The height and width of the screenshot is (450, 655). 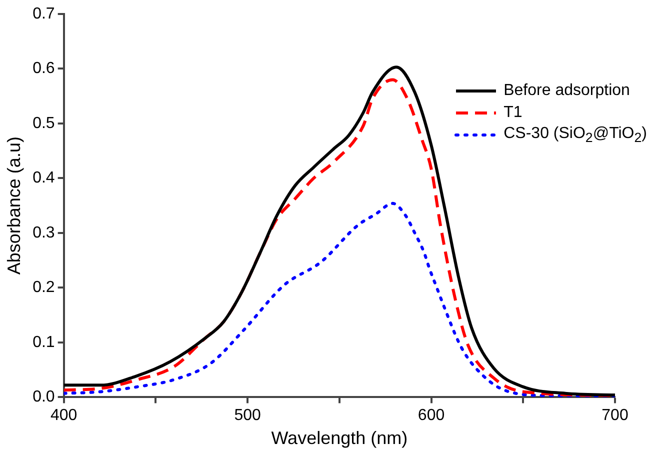 I want to click on legend-label: Before adsorption, so click(x=567, y=91).